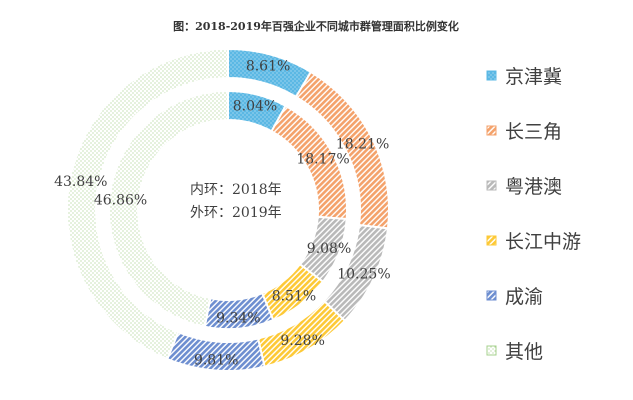 The height and width of the screenshot is (400, 633). Describe the element at coordinates (491, 295) in the screenshot. I see `legend-swatch-成渝` at that location.